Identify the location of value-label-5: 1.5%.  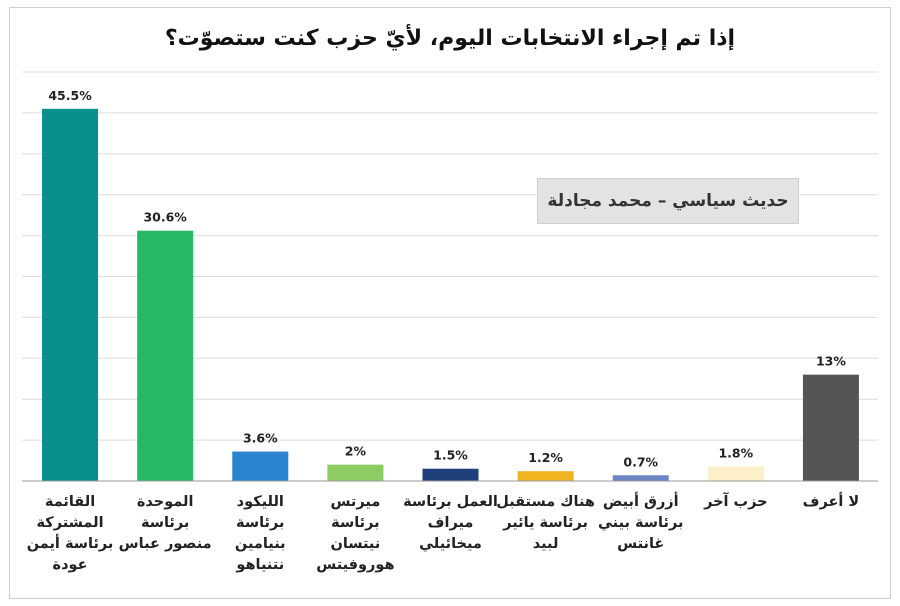
(450, 455).